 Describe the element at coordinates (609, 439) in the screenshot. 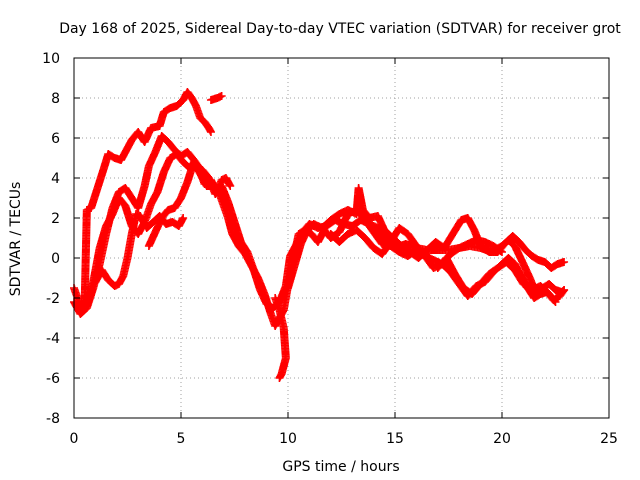

I see `x-tick-label: 25` at that location.